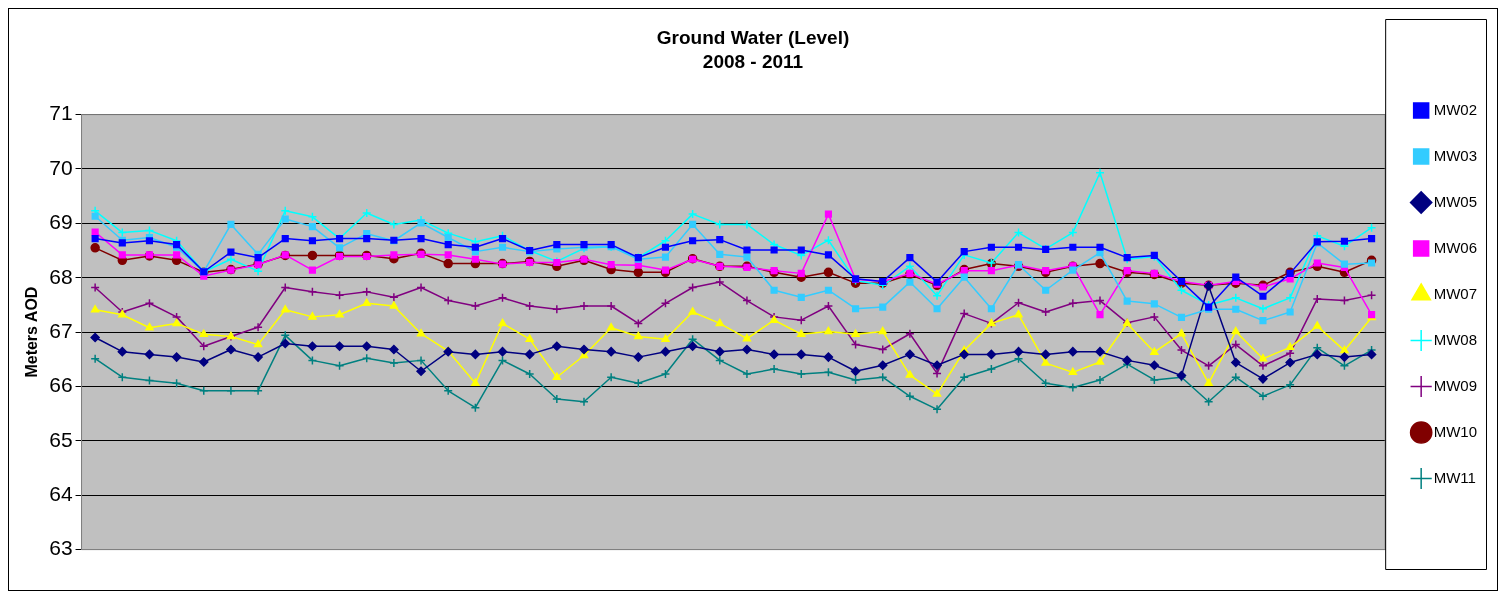  Describe the element at coordinates (61, 276) in the screenshot. I see `y-tick-label: 68` at that location.